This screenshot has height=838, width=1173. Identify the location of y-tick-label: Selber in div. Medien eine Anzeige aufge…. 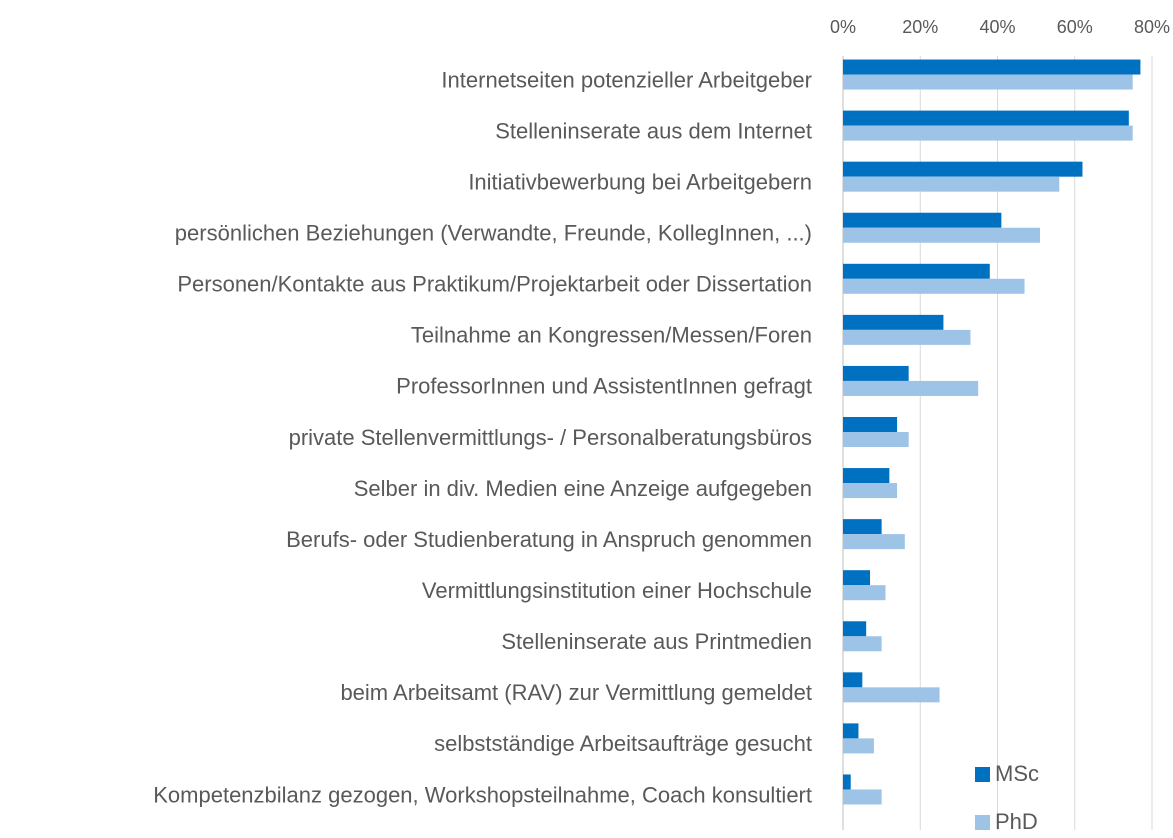
(583, 488).